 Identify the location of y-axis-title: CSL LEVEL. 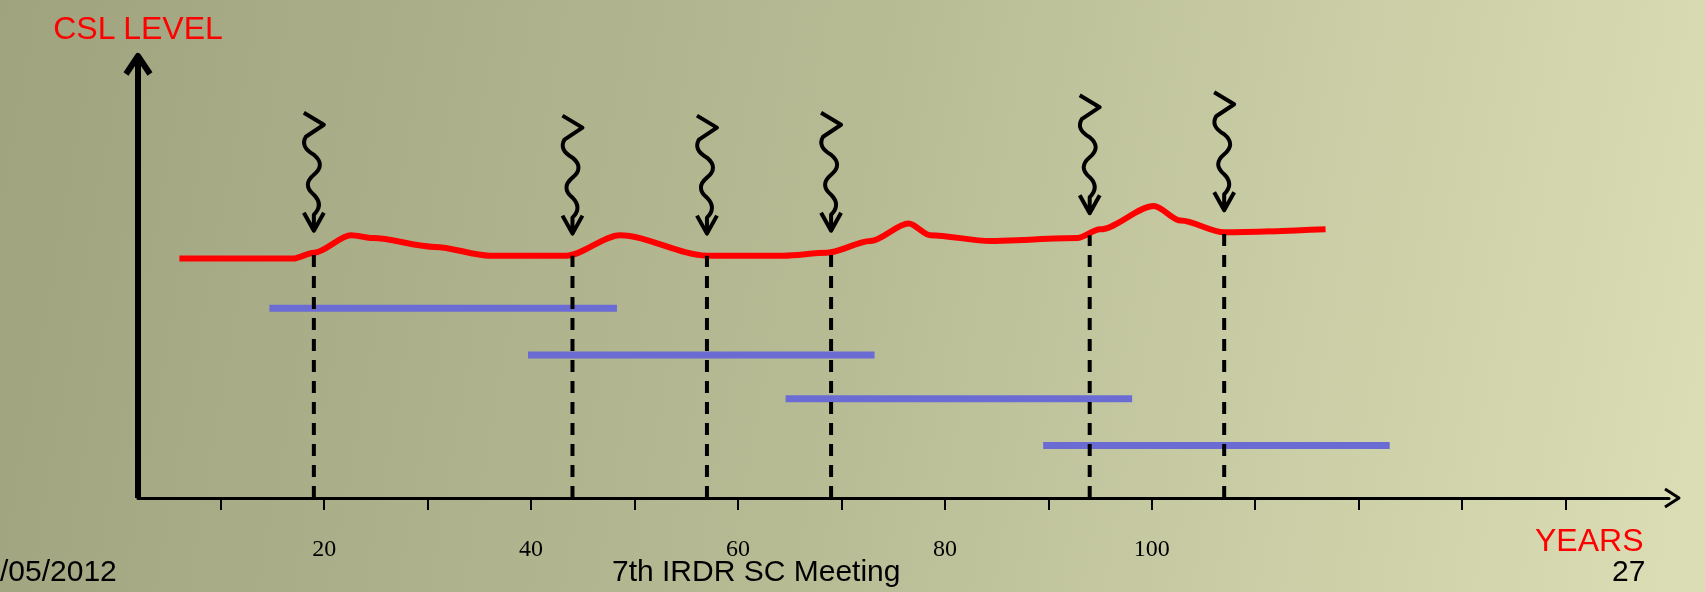
(138, 28).